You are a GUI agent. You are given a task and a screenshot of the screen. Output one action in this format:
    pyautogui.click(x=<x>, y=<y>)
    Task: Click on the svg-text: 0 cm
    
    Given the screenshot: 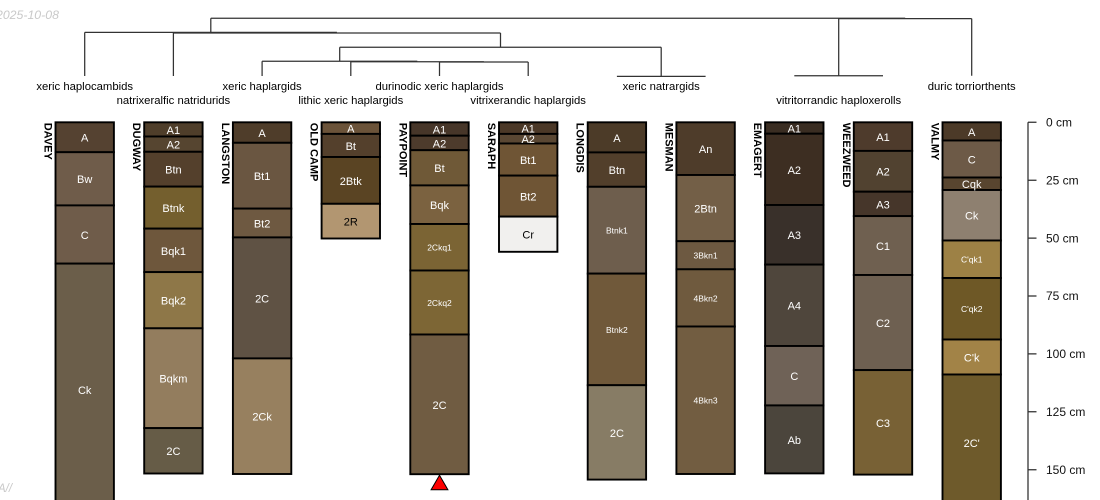 What is the action you would take?
    pyautogui.click(x=1059, y=123)
    